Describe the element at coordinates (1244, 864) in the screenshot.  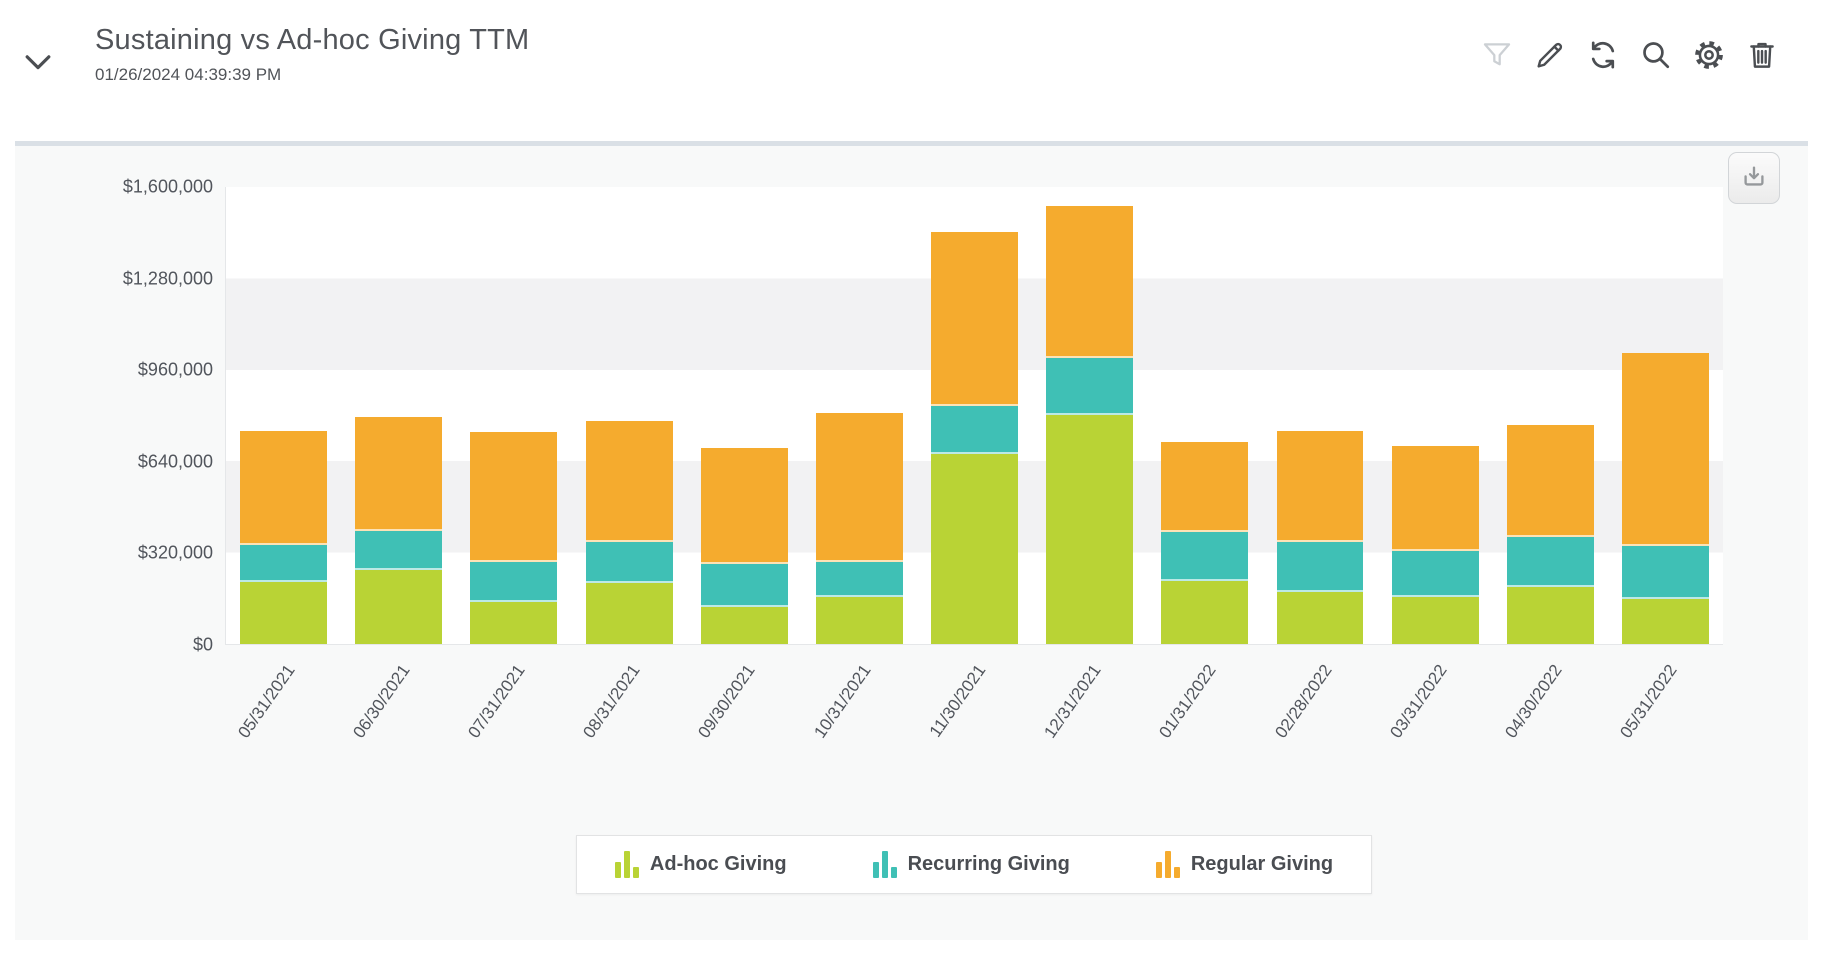
I see `legend-item-regular-giving: Regular Giving` at that location.